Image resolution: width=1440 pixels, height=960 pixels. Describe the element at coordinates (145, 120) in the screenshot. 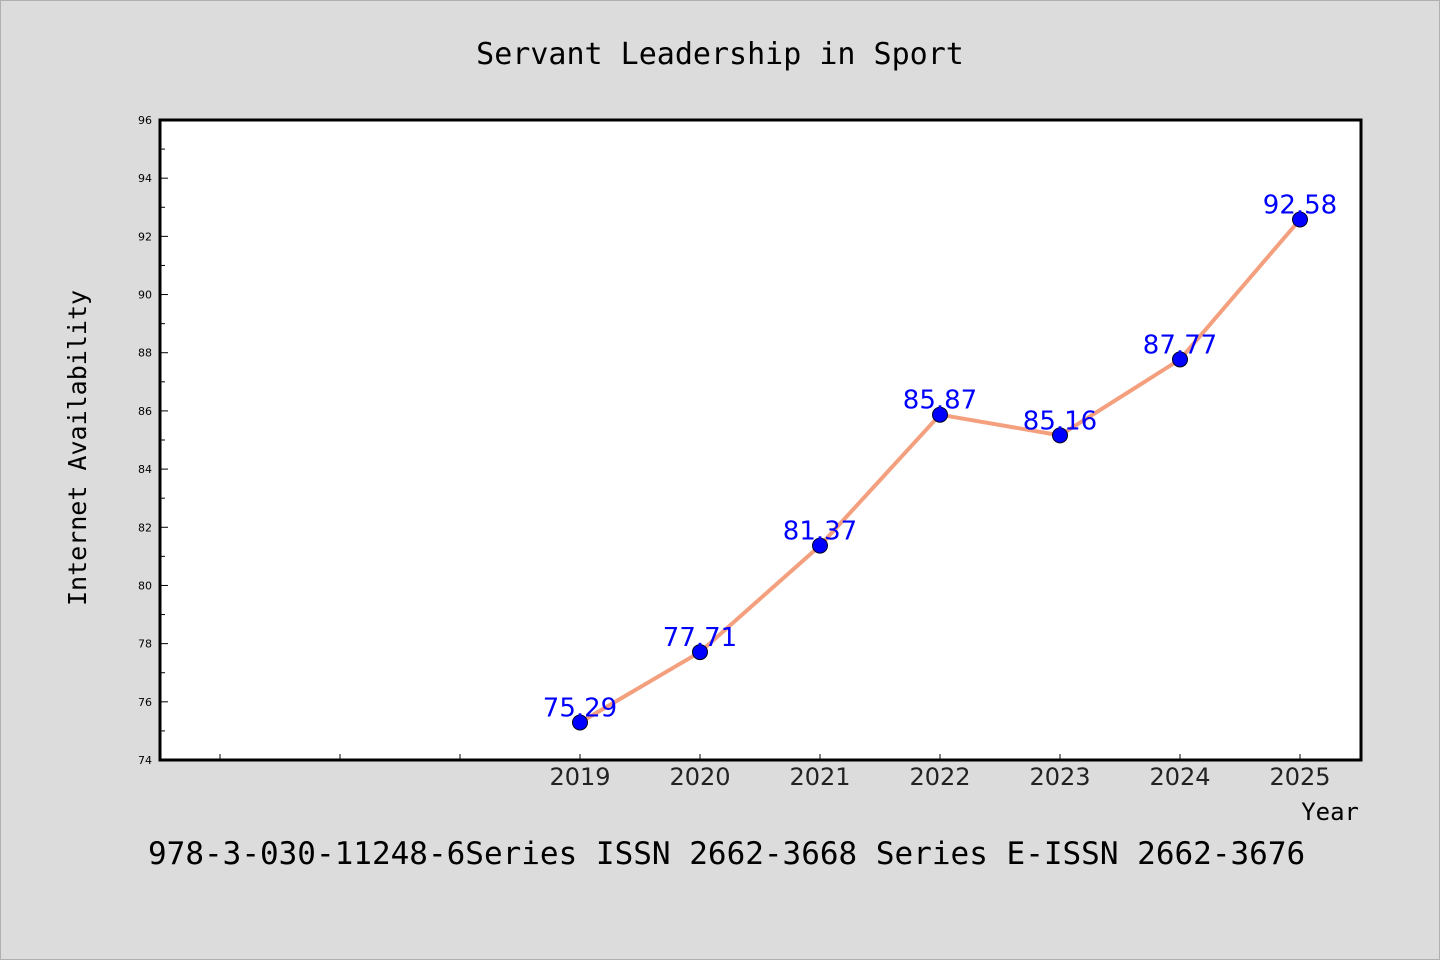

I see `y-tick-label: 96` at that location.